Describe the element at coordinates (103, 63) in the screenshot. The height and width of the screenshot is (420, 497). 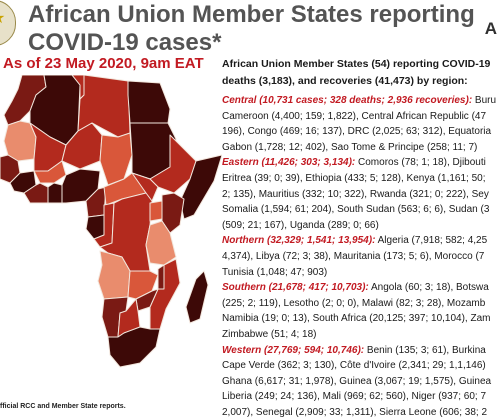
I see `as-of-date: As of 23 May 2020, 9am EAT` at that location.